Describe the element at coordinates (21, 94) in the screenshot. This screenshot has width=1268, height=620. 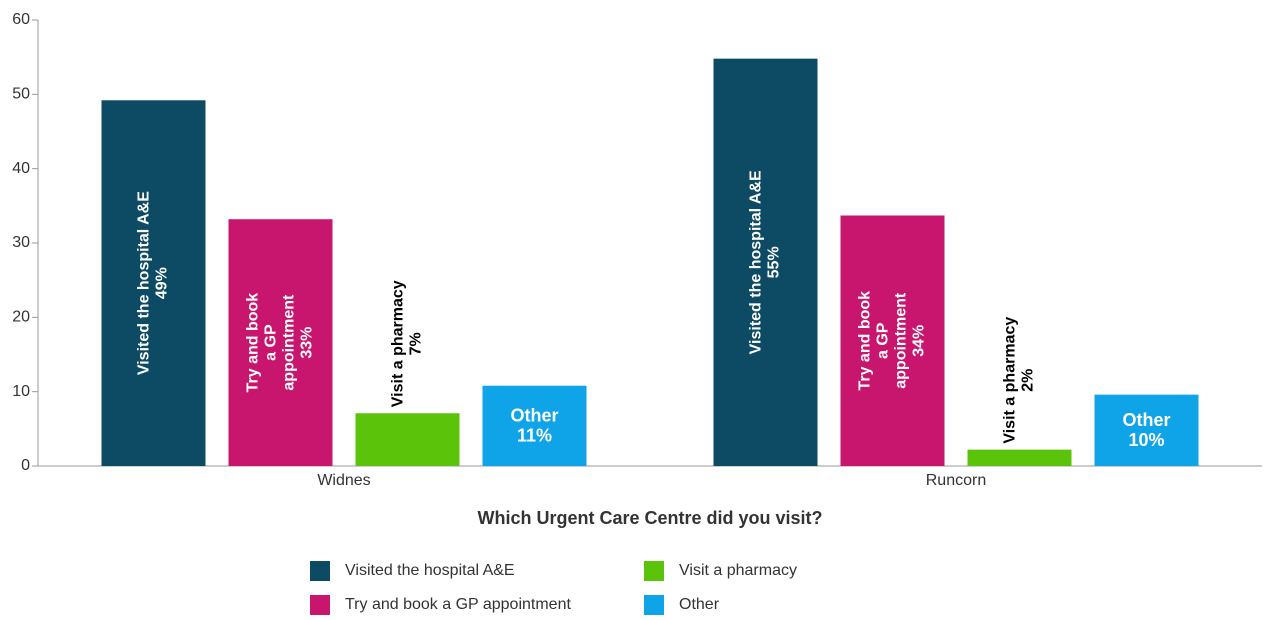
I see `y-tick-label: 50` at that location.